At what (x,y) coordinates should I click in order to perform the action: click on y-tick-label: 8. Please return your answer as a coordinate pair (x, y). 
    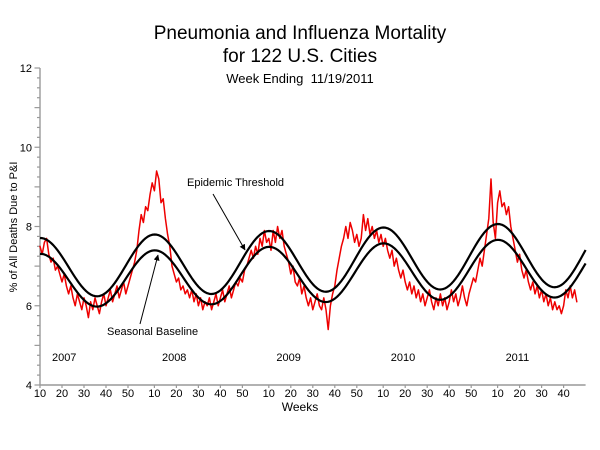
    Looking at the image, I should click on (29, 228).